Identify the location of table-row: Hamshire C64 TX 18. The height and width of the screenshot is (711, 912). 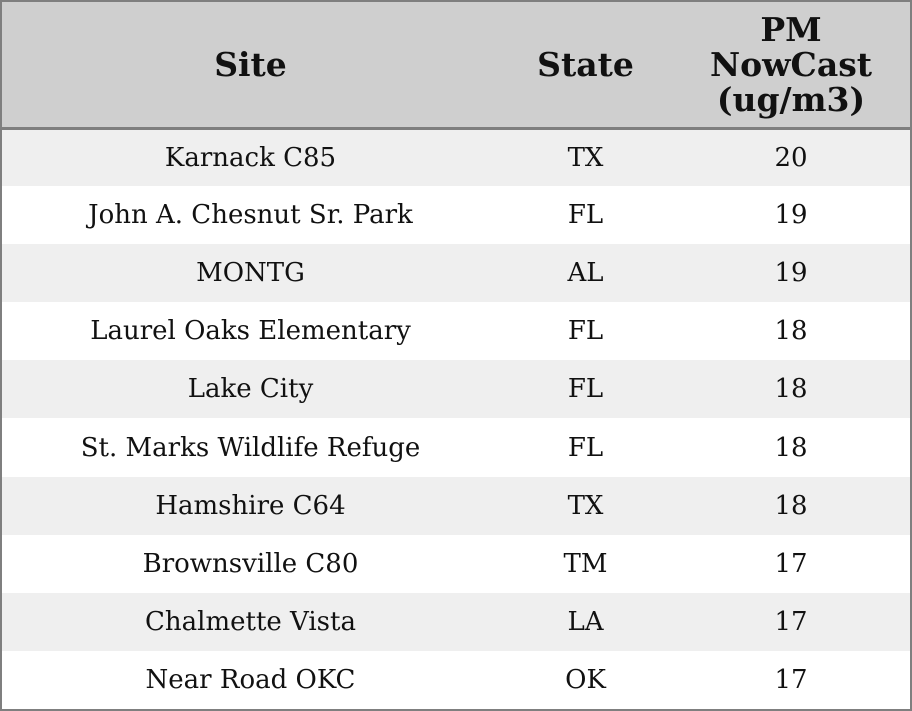
(456, 505).